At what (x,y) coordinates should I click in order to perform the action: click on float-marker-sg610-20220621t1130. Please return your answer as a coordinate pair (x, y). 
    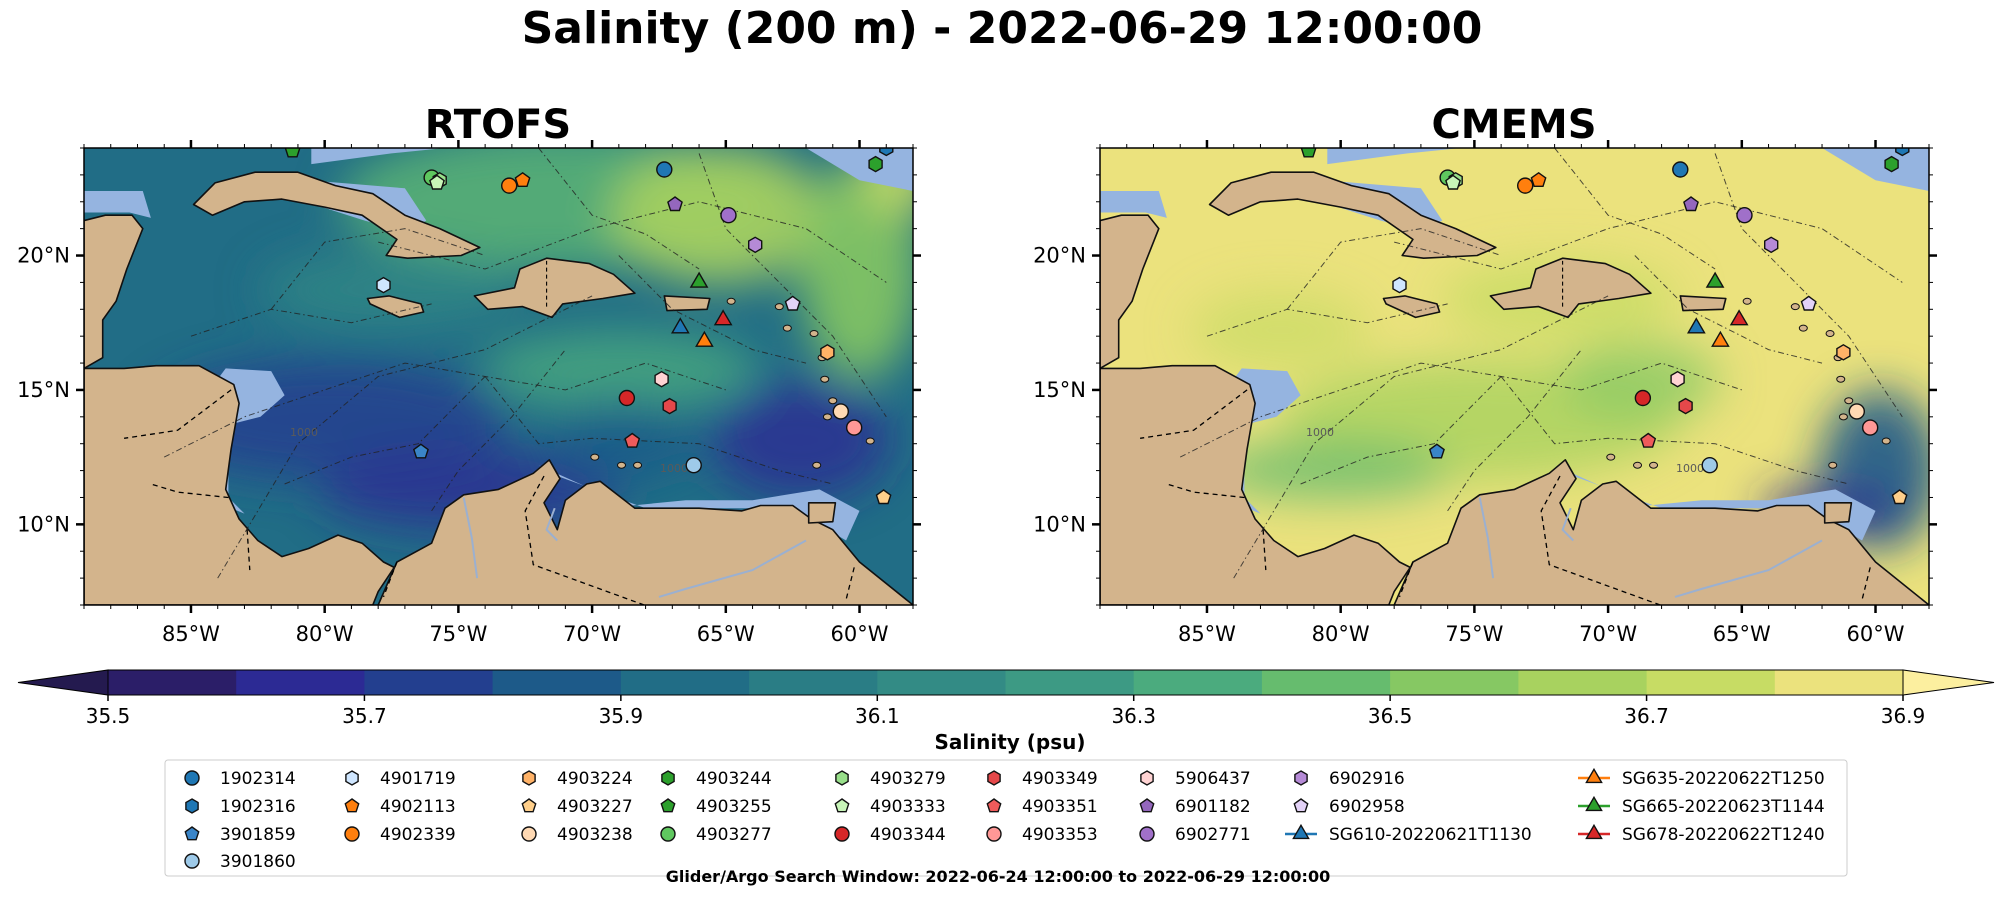
    Looking at the image, I should click on (1696, 325).